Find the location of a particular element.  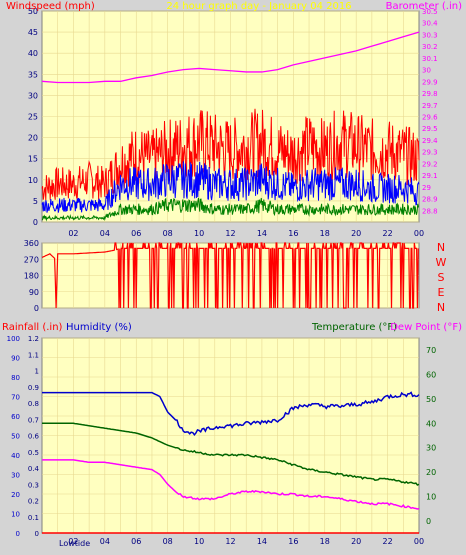

barometer-tick-label: 28.8 is located at coordinates (430, 211).